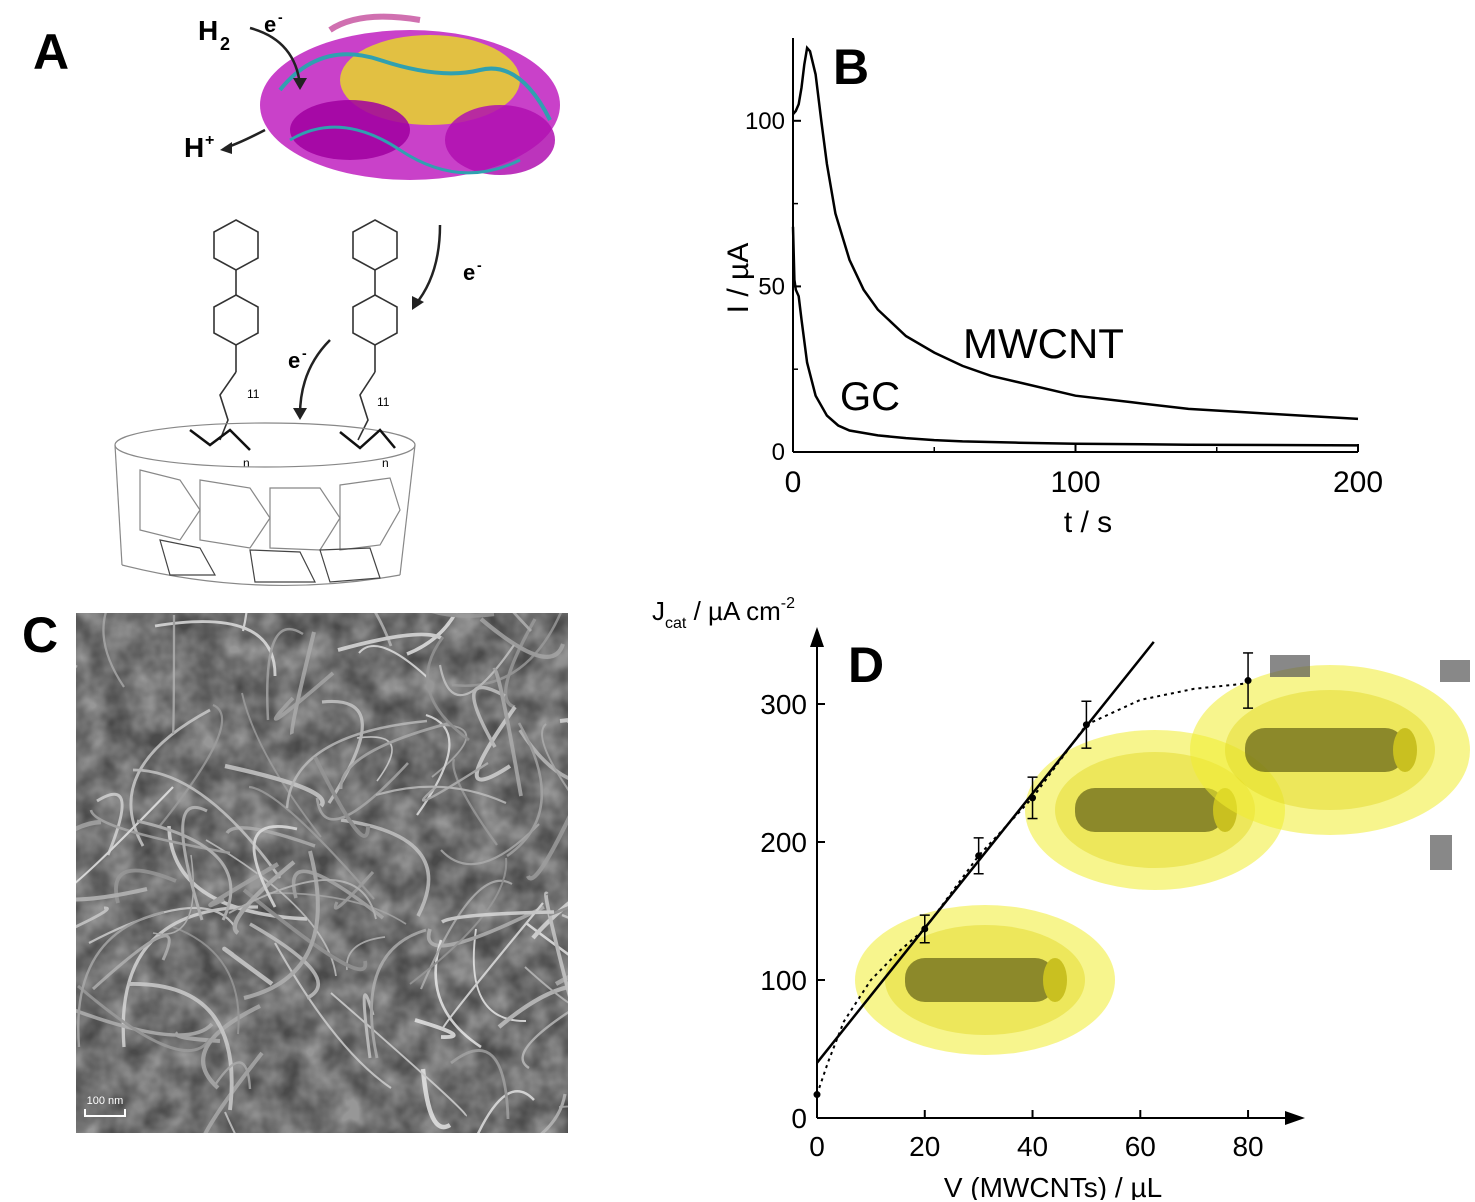 The width and height of the screenshot is (1475, 1202). What do you see at coordinates (851, 67) in the screenshot?
I see `panel-letter-b: B` at bounding box center [851, 67].